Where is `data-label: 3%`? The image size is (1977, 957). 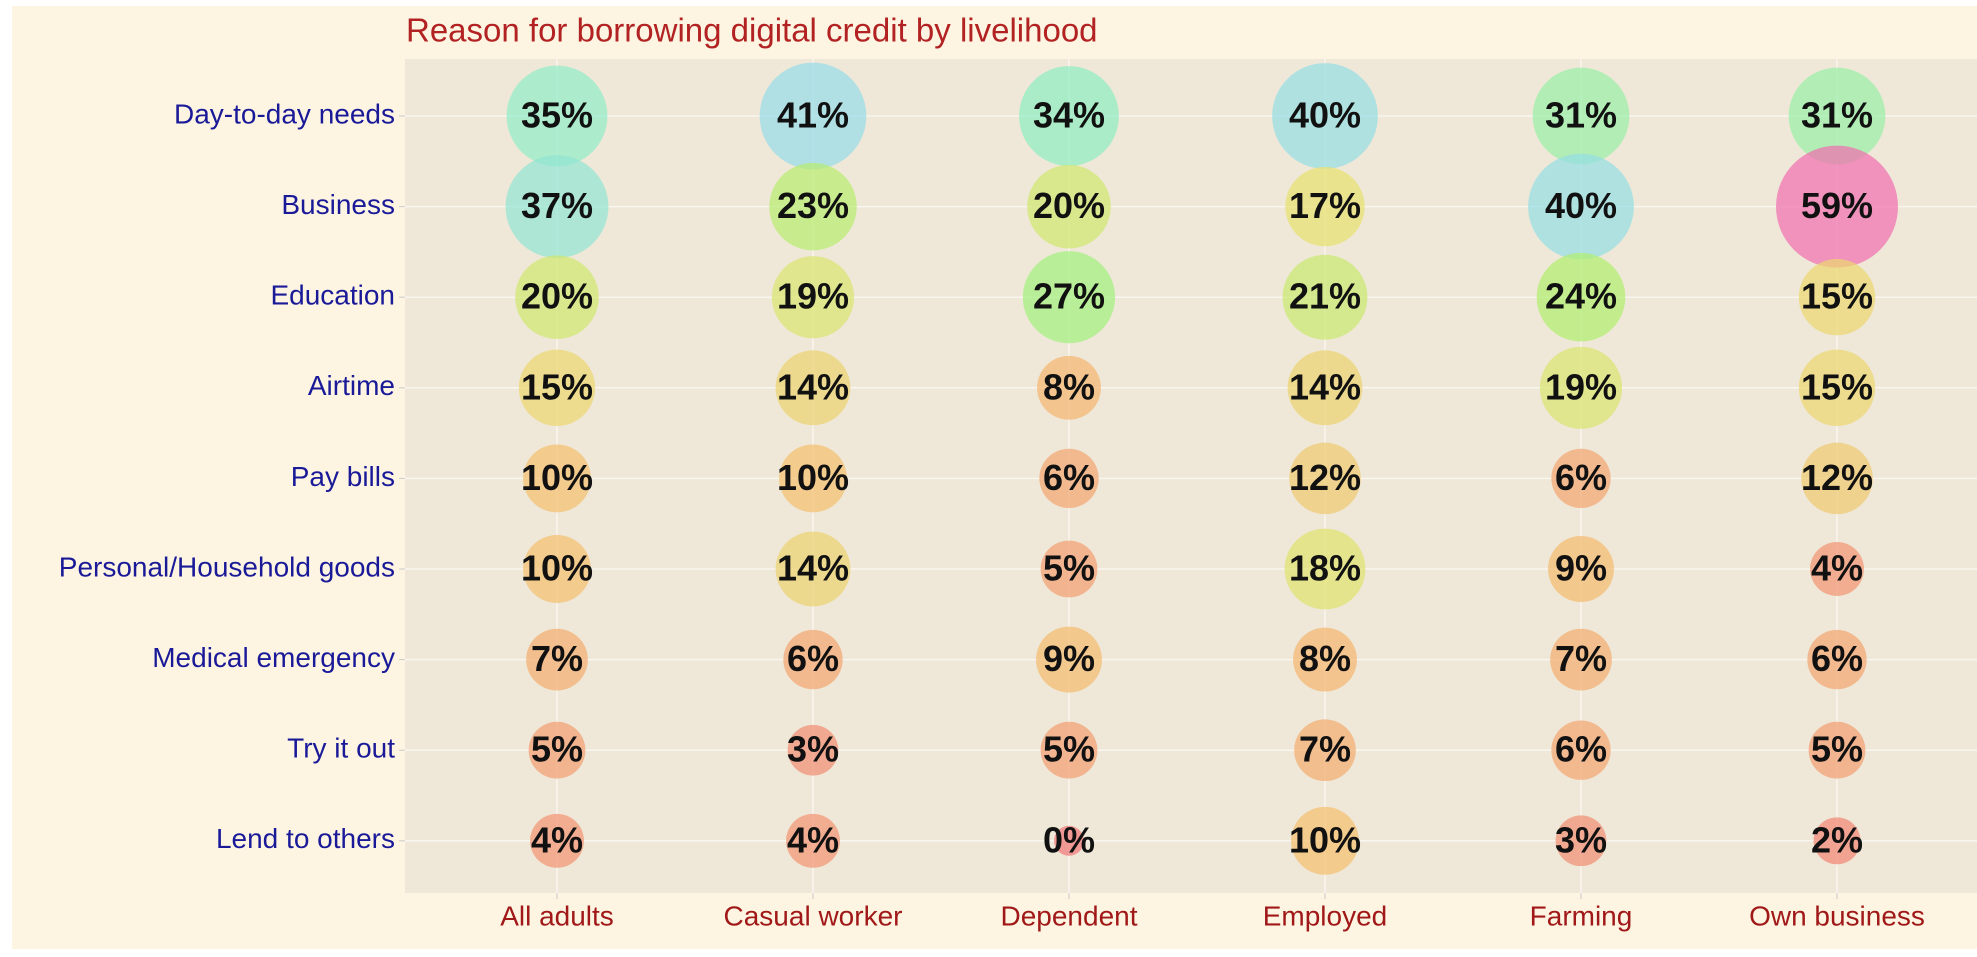 data-label: 3% is located at coordinates (813, 749).